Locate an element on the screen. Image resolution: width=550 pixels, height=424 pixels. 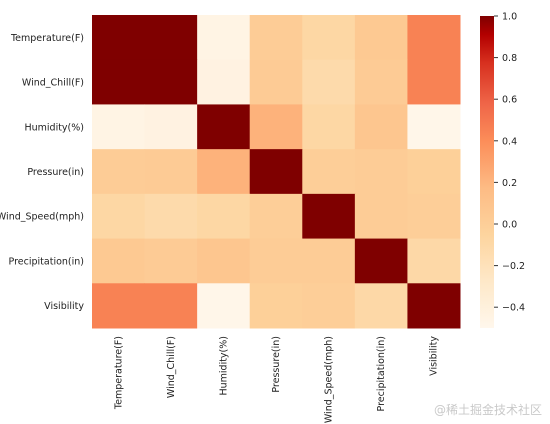
y-tick-label: Wind_Chill(F) is located at coordinates (53, 83).